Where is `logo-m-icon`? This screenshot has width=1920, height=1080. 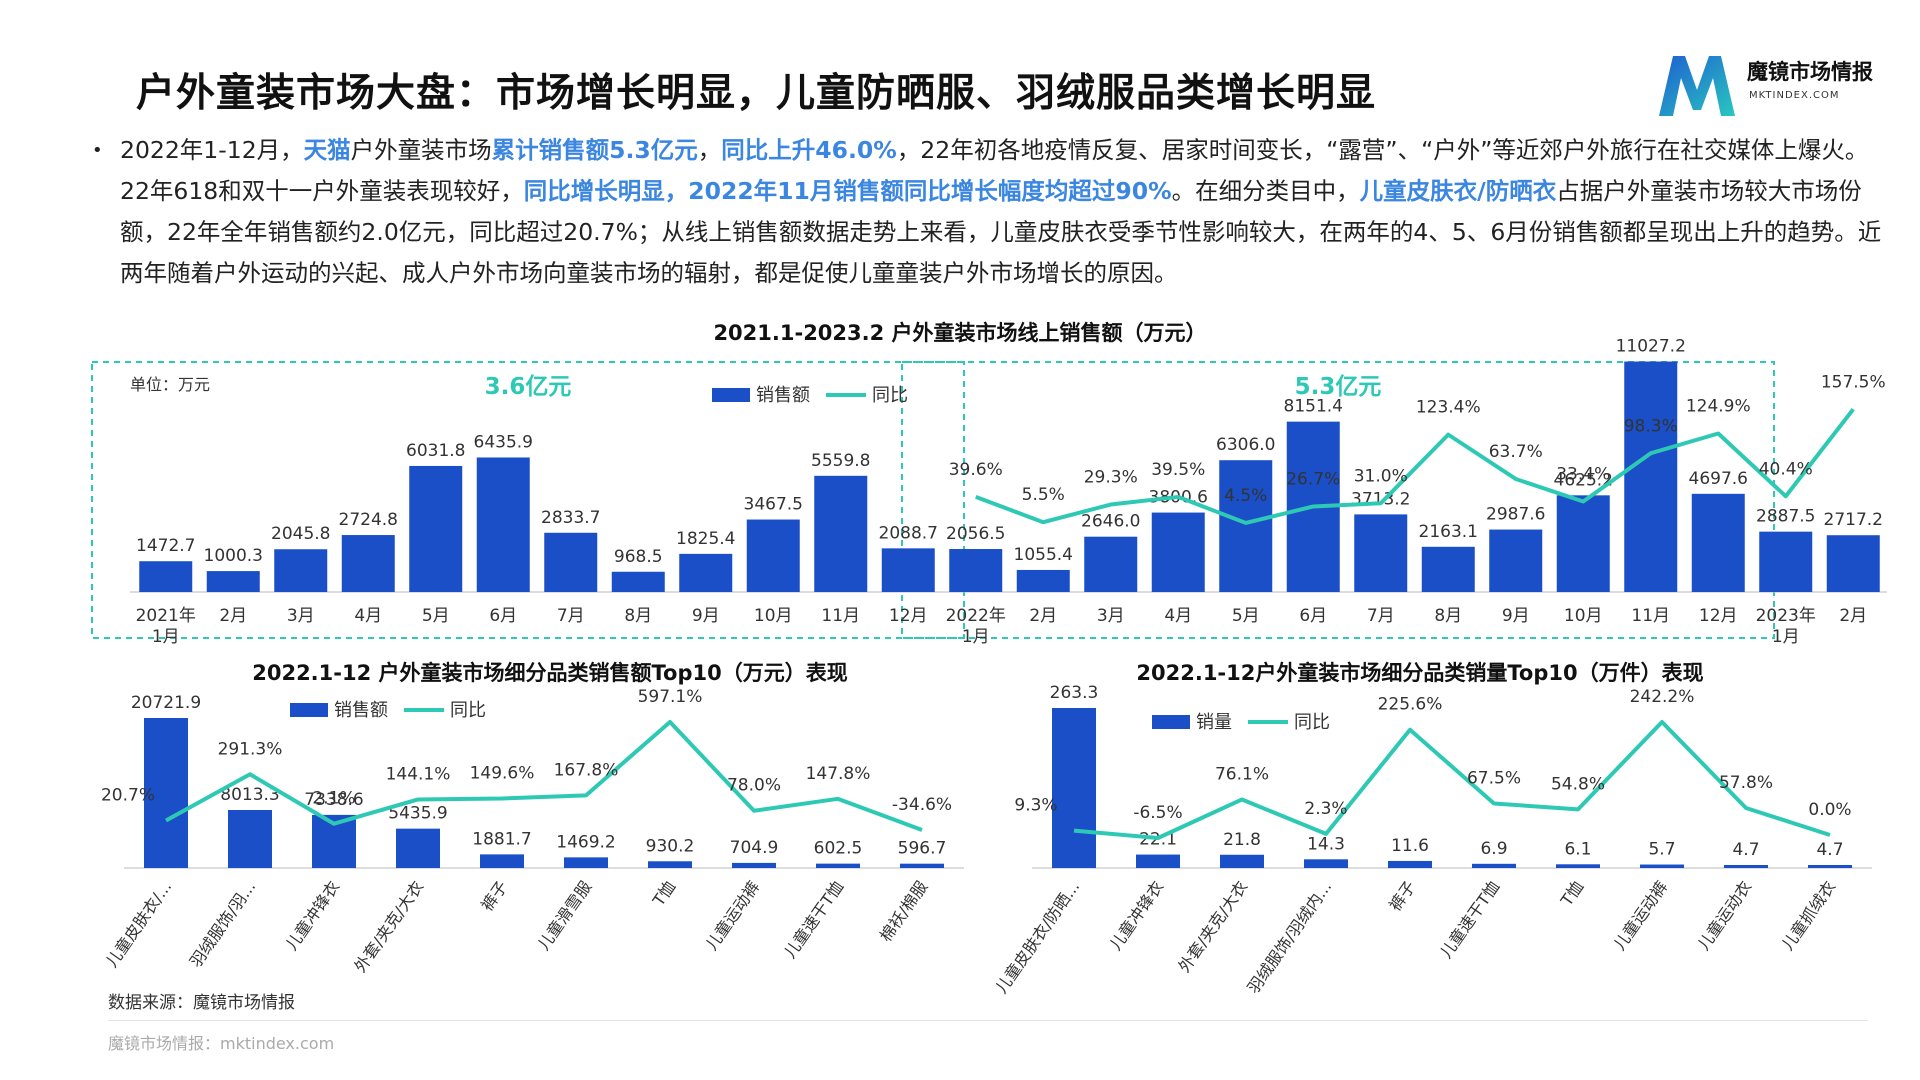
logo-m-icon is located at coordinates (1697, 86).